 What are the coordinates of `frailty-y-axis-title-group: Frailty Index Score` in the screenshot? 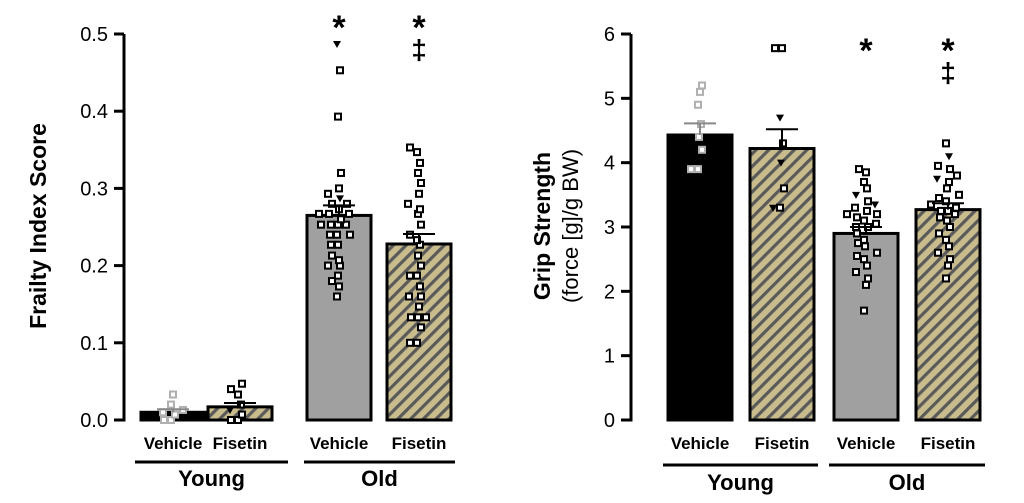 It's located at (38, 226).